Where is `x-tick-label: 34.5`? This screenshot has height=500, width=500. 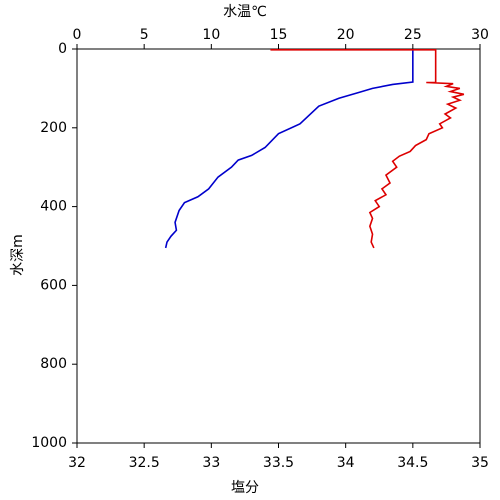 x-tick-label: 34.5 is located at coordinates (412, 463).